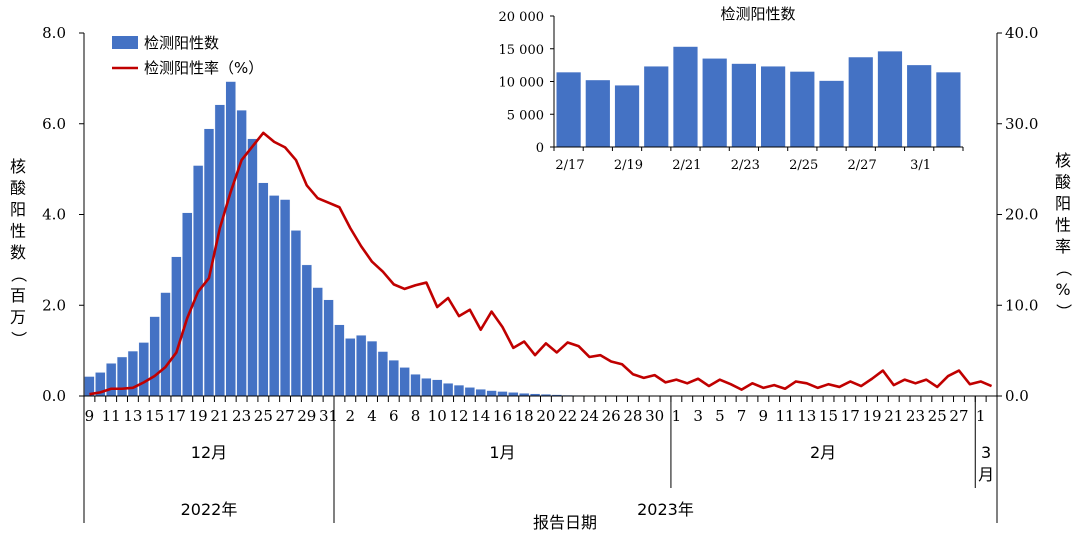 The image size is (1080, 537). I want to click on x-tick-label: 21, so click(893, 416).